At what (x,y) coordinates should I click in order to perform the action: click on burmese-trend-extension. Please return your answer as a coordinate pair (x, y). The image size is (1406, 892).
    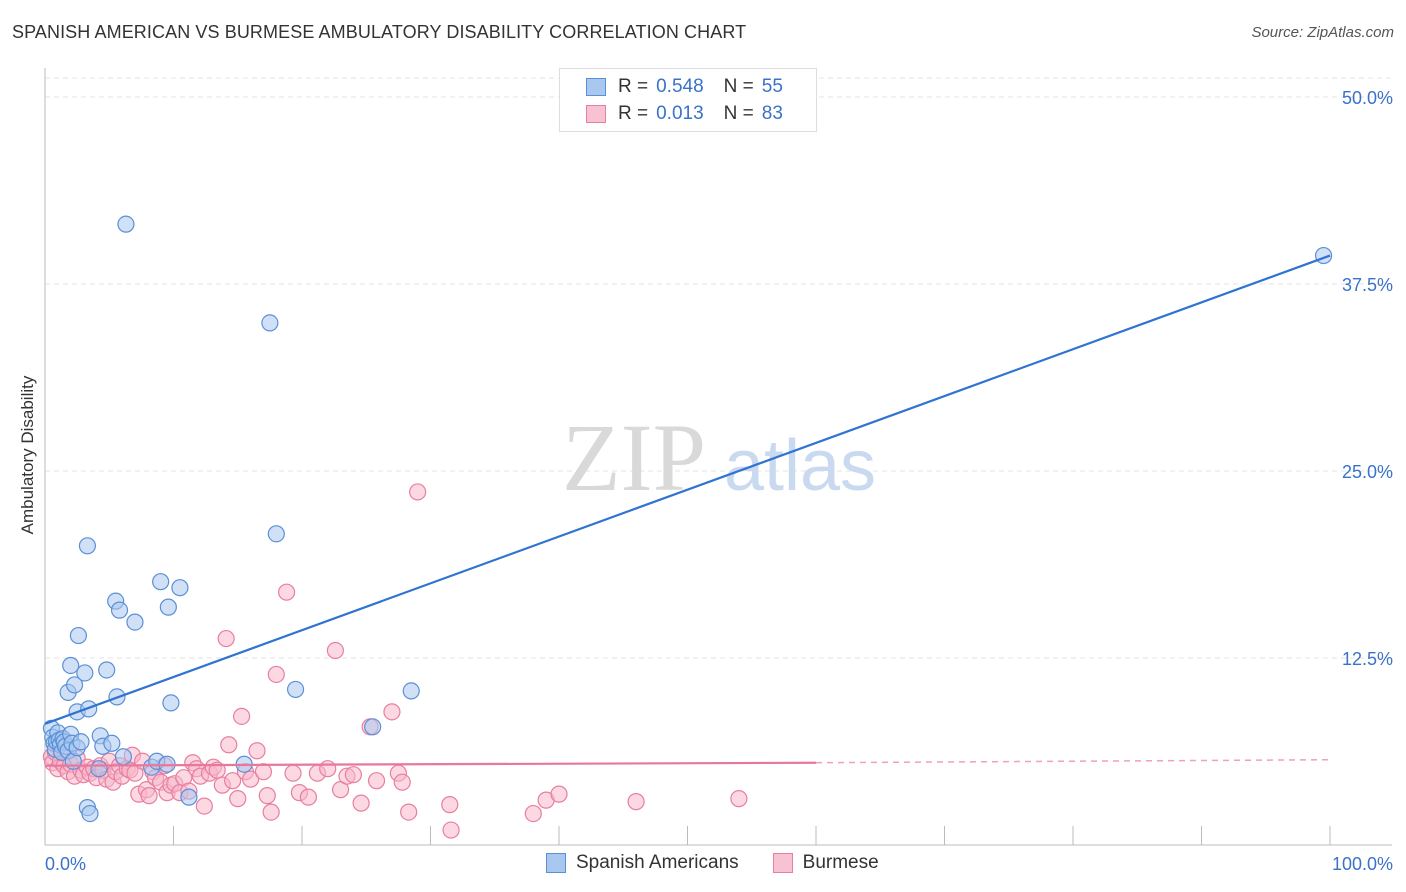
    Looking at the image, I should click on (1073, 761).